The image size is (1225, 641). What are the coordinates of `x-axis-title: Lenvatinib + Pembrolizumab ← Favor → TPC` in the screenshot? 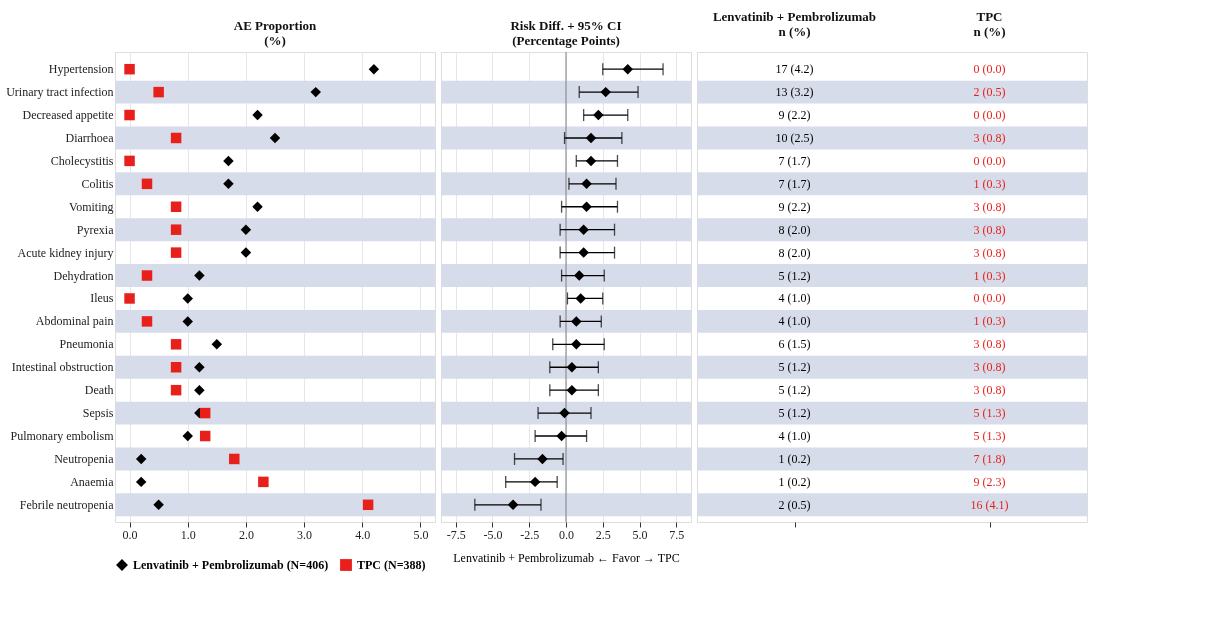 It's located at (566, 557).